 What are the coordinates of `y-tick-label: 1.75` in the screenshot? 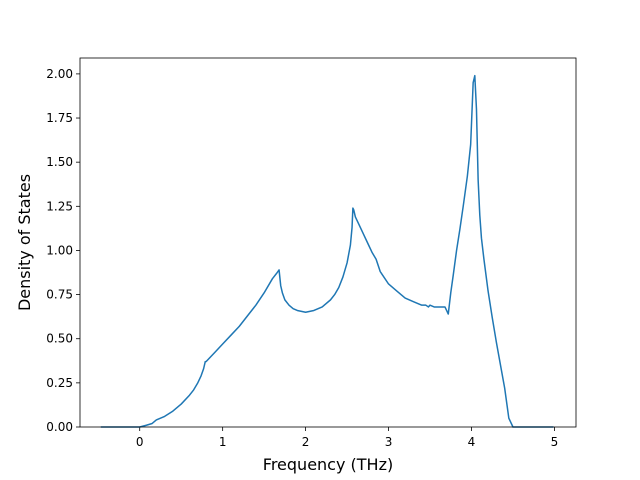 It's located at (59, 118).